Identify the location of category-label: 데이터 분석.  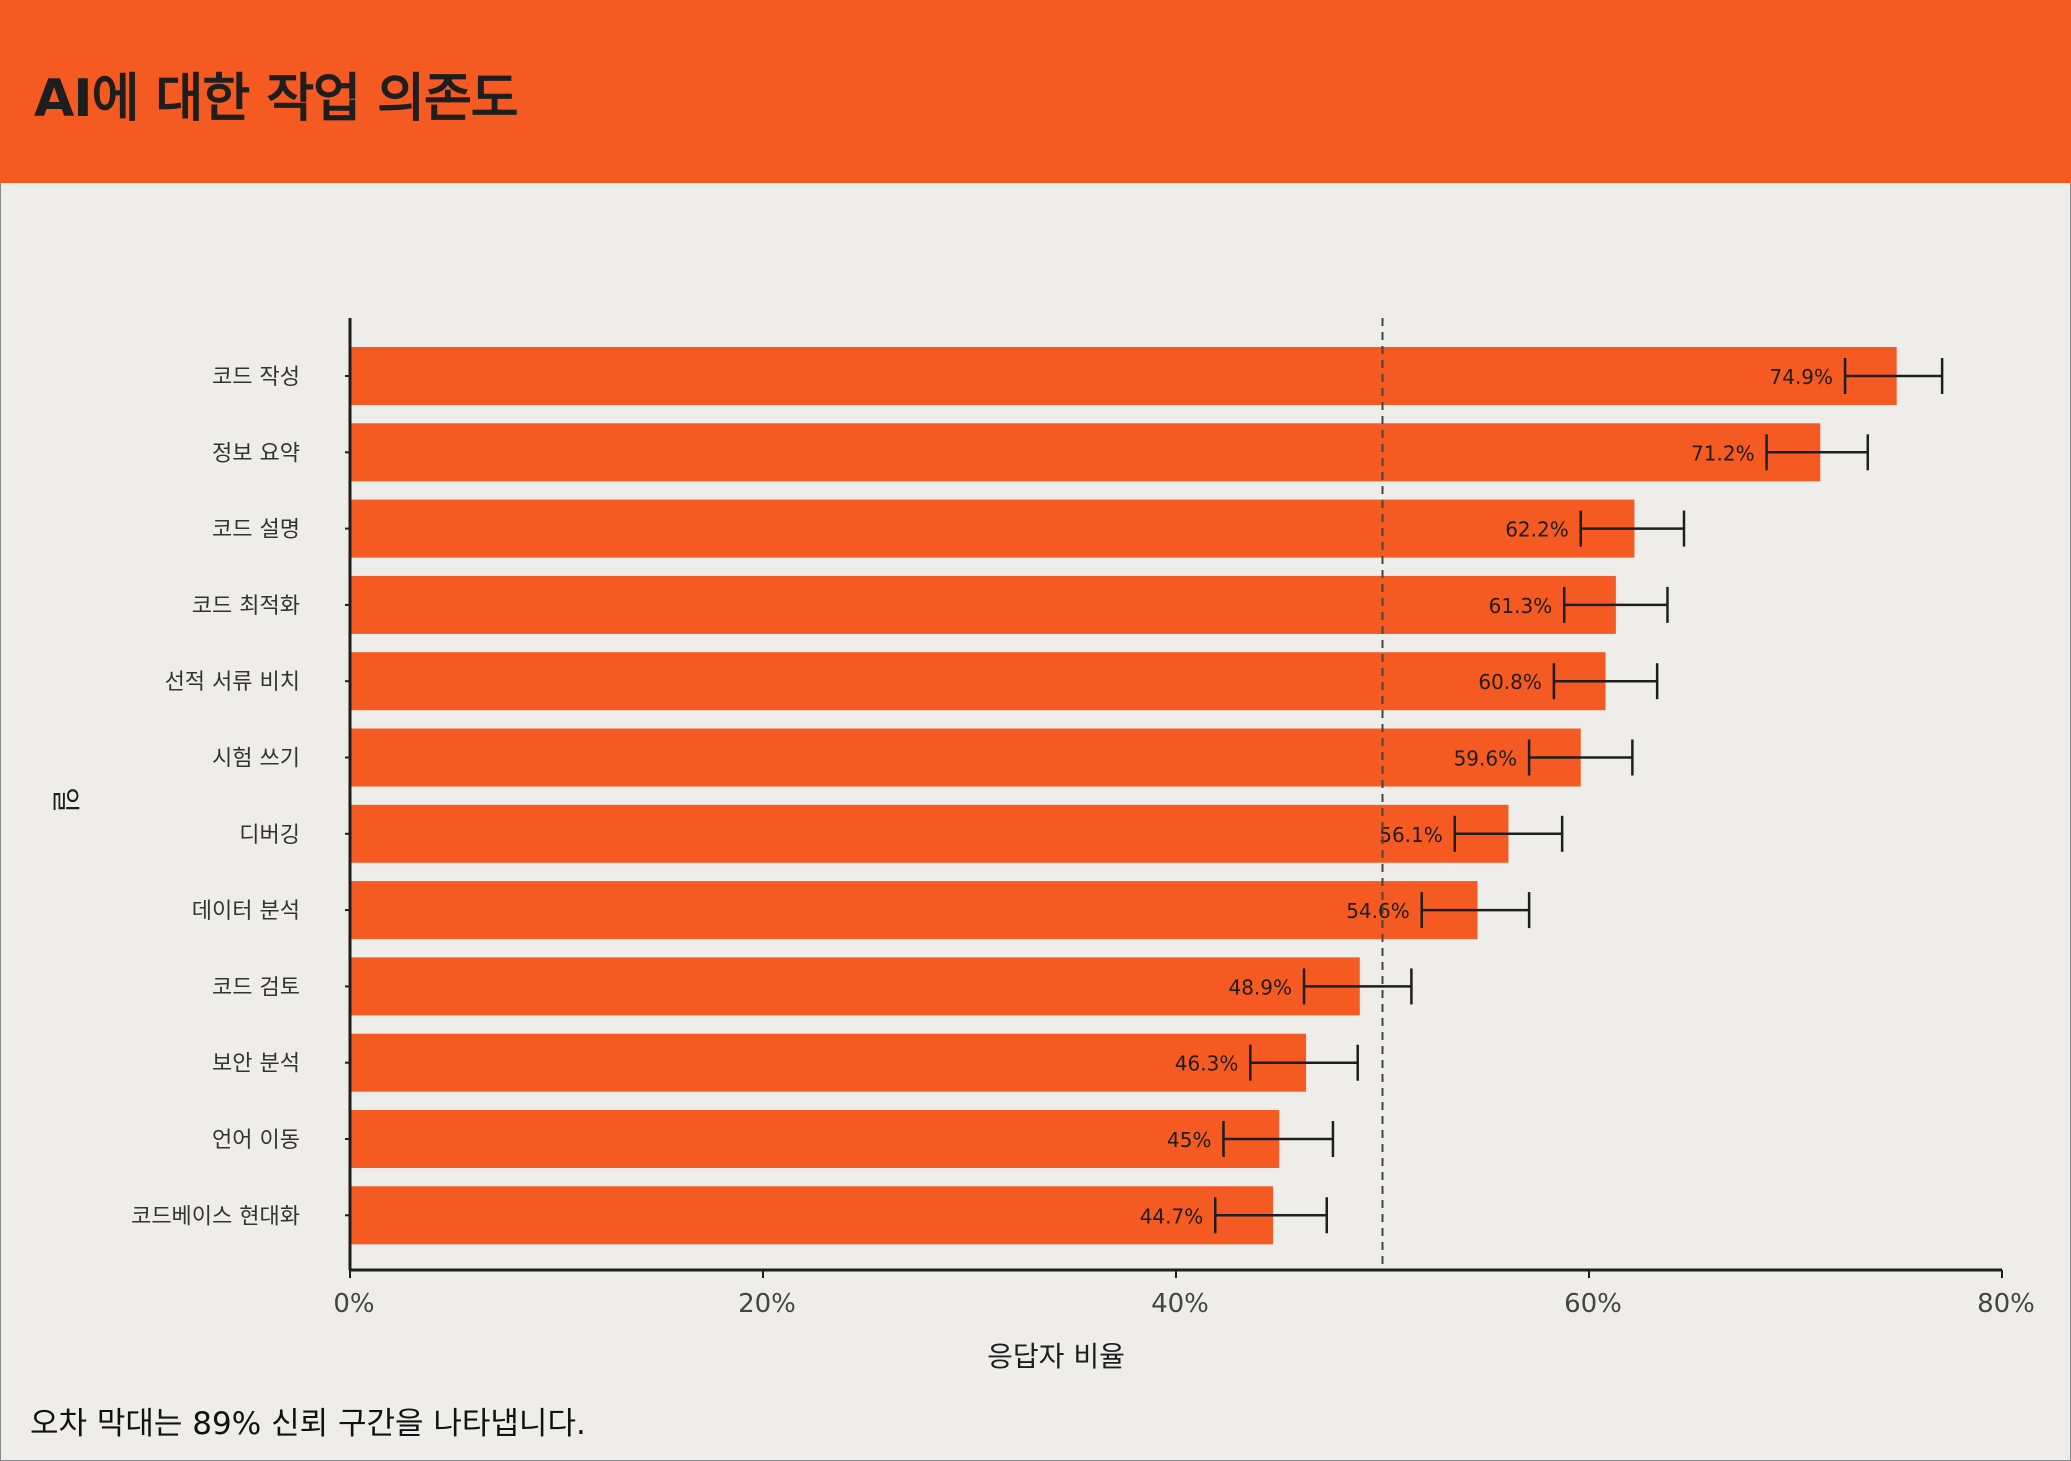
(246, 911).